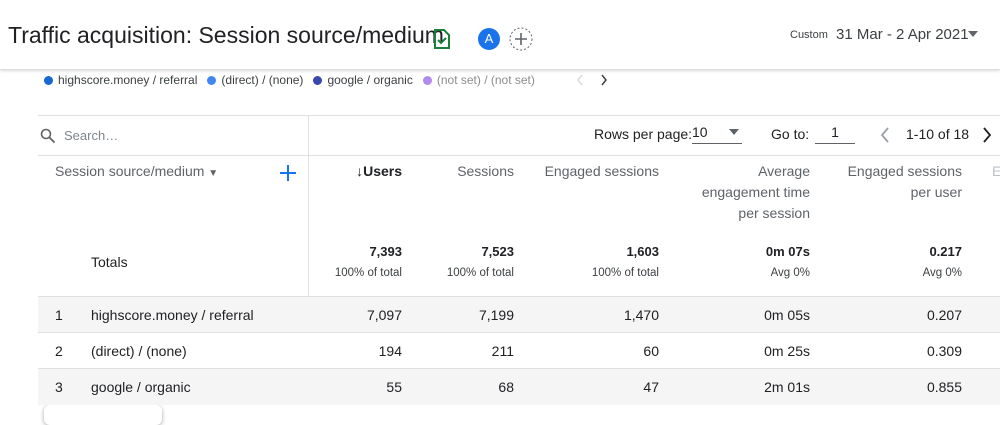 This screenshot has height=425, width=1000. What do you see at coordinates (48, 136) in the screenshot?
I see `search-icon` at bounding box center [48, 136].